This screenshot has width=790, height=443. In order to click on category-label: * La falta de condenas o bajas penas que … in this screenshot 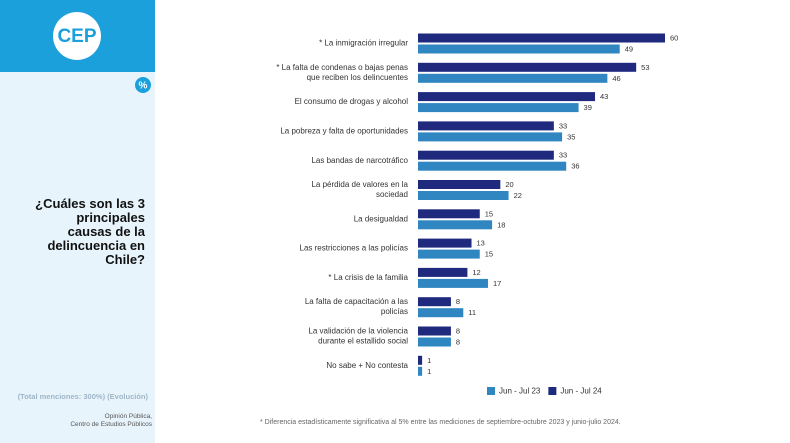, I will do `click(342, 72)`.